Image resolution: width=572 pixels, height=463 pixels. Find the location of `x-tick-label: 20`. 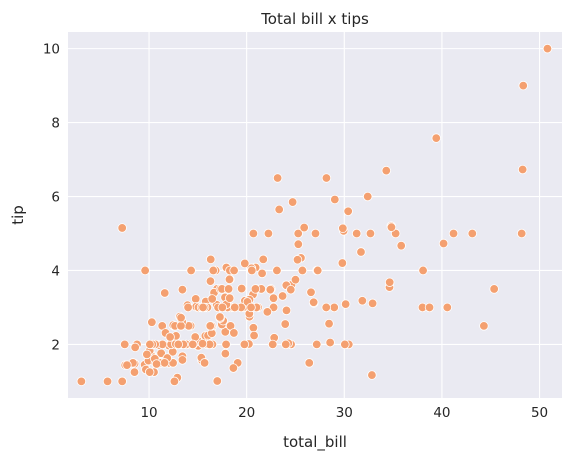

x-tick-label: 20 is located at coordinates (246, 413).